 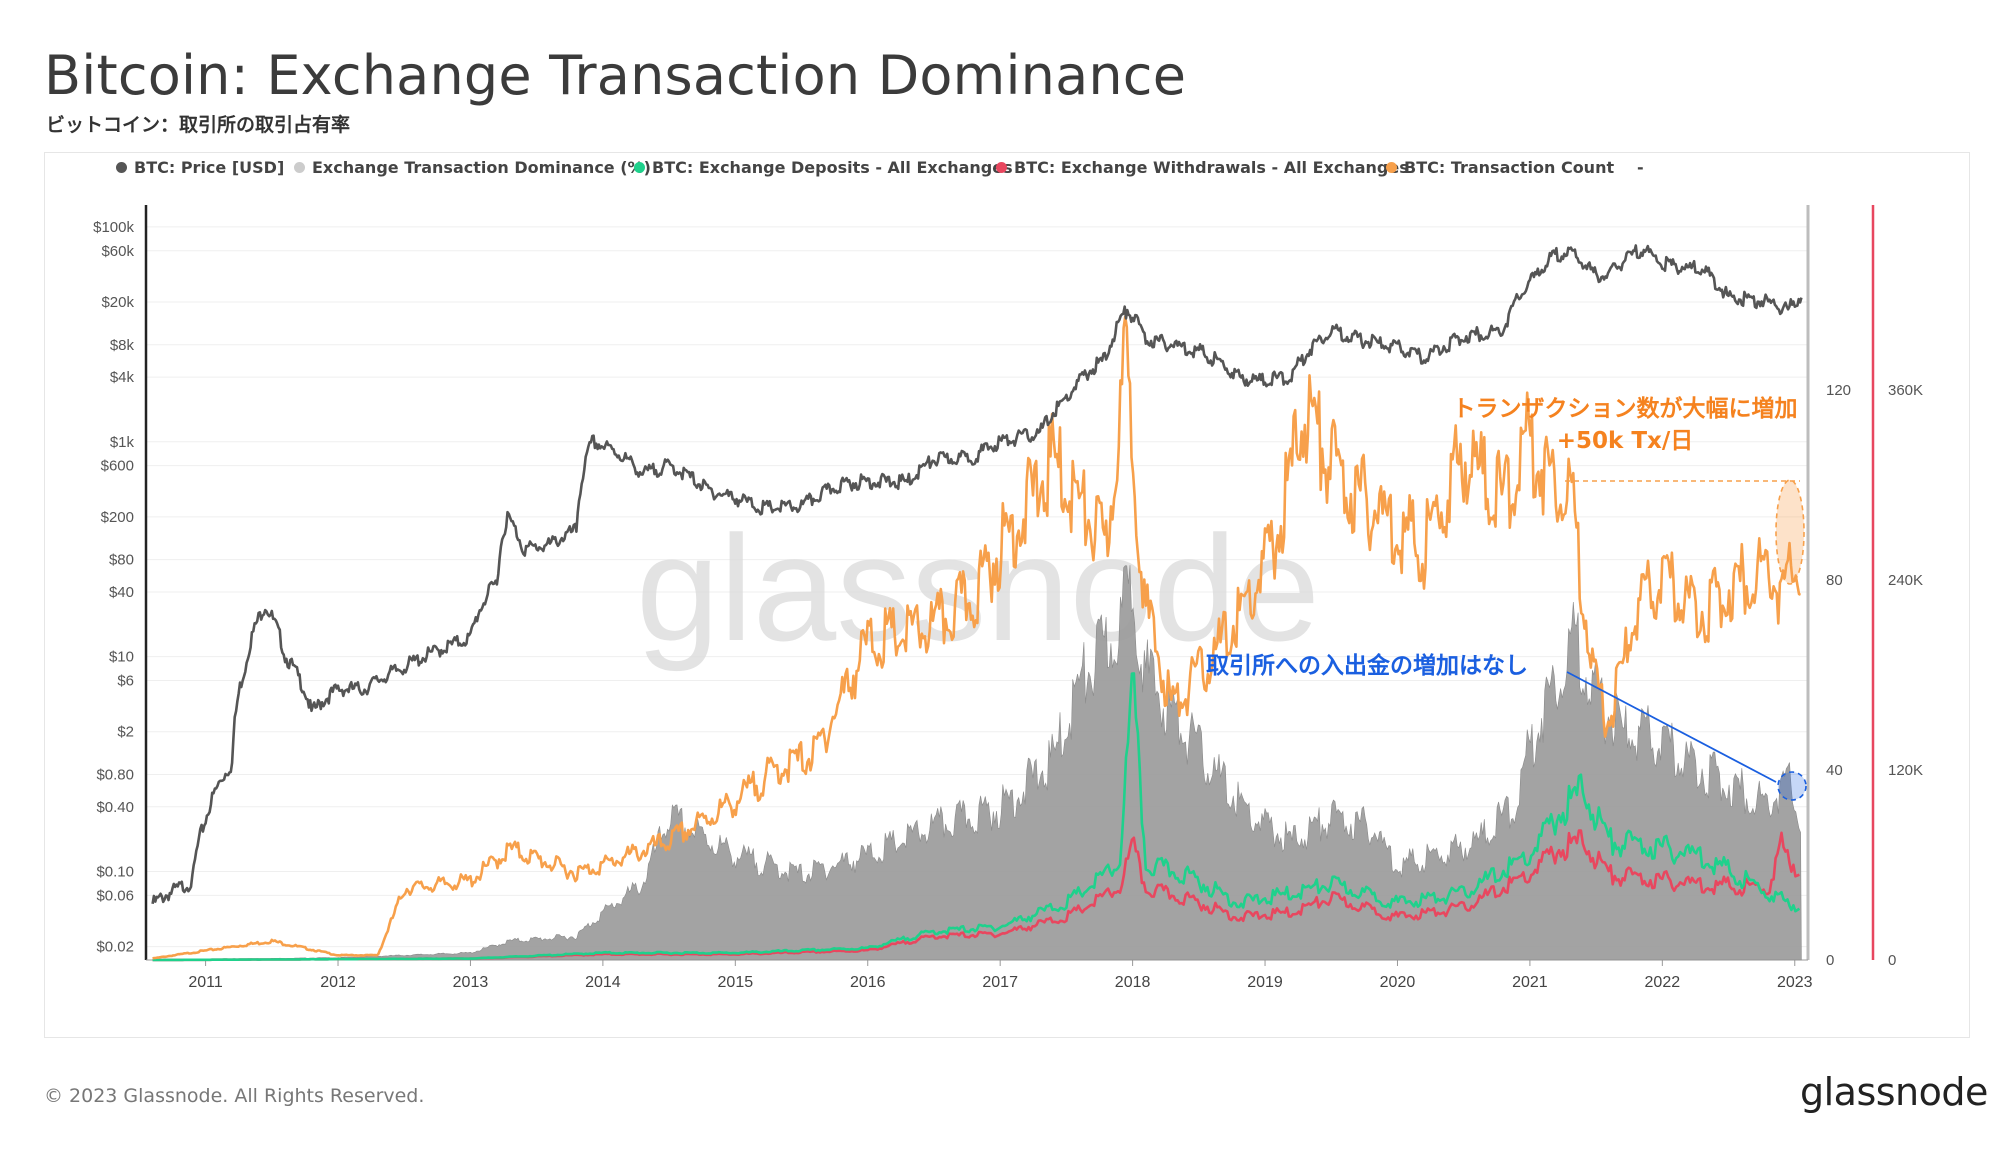 What do you see at coordinates (868, 982) in the screenshot?
I see `x-tick-label: 2016` at bounding box center [868, 982].